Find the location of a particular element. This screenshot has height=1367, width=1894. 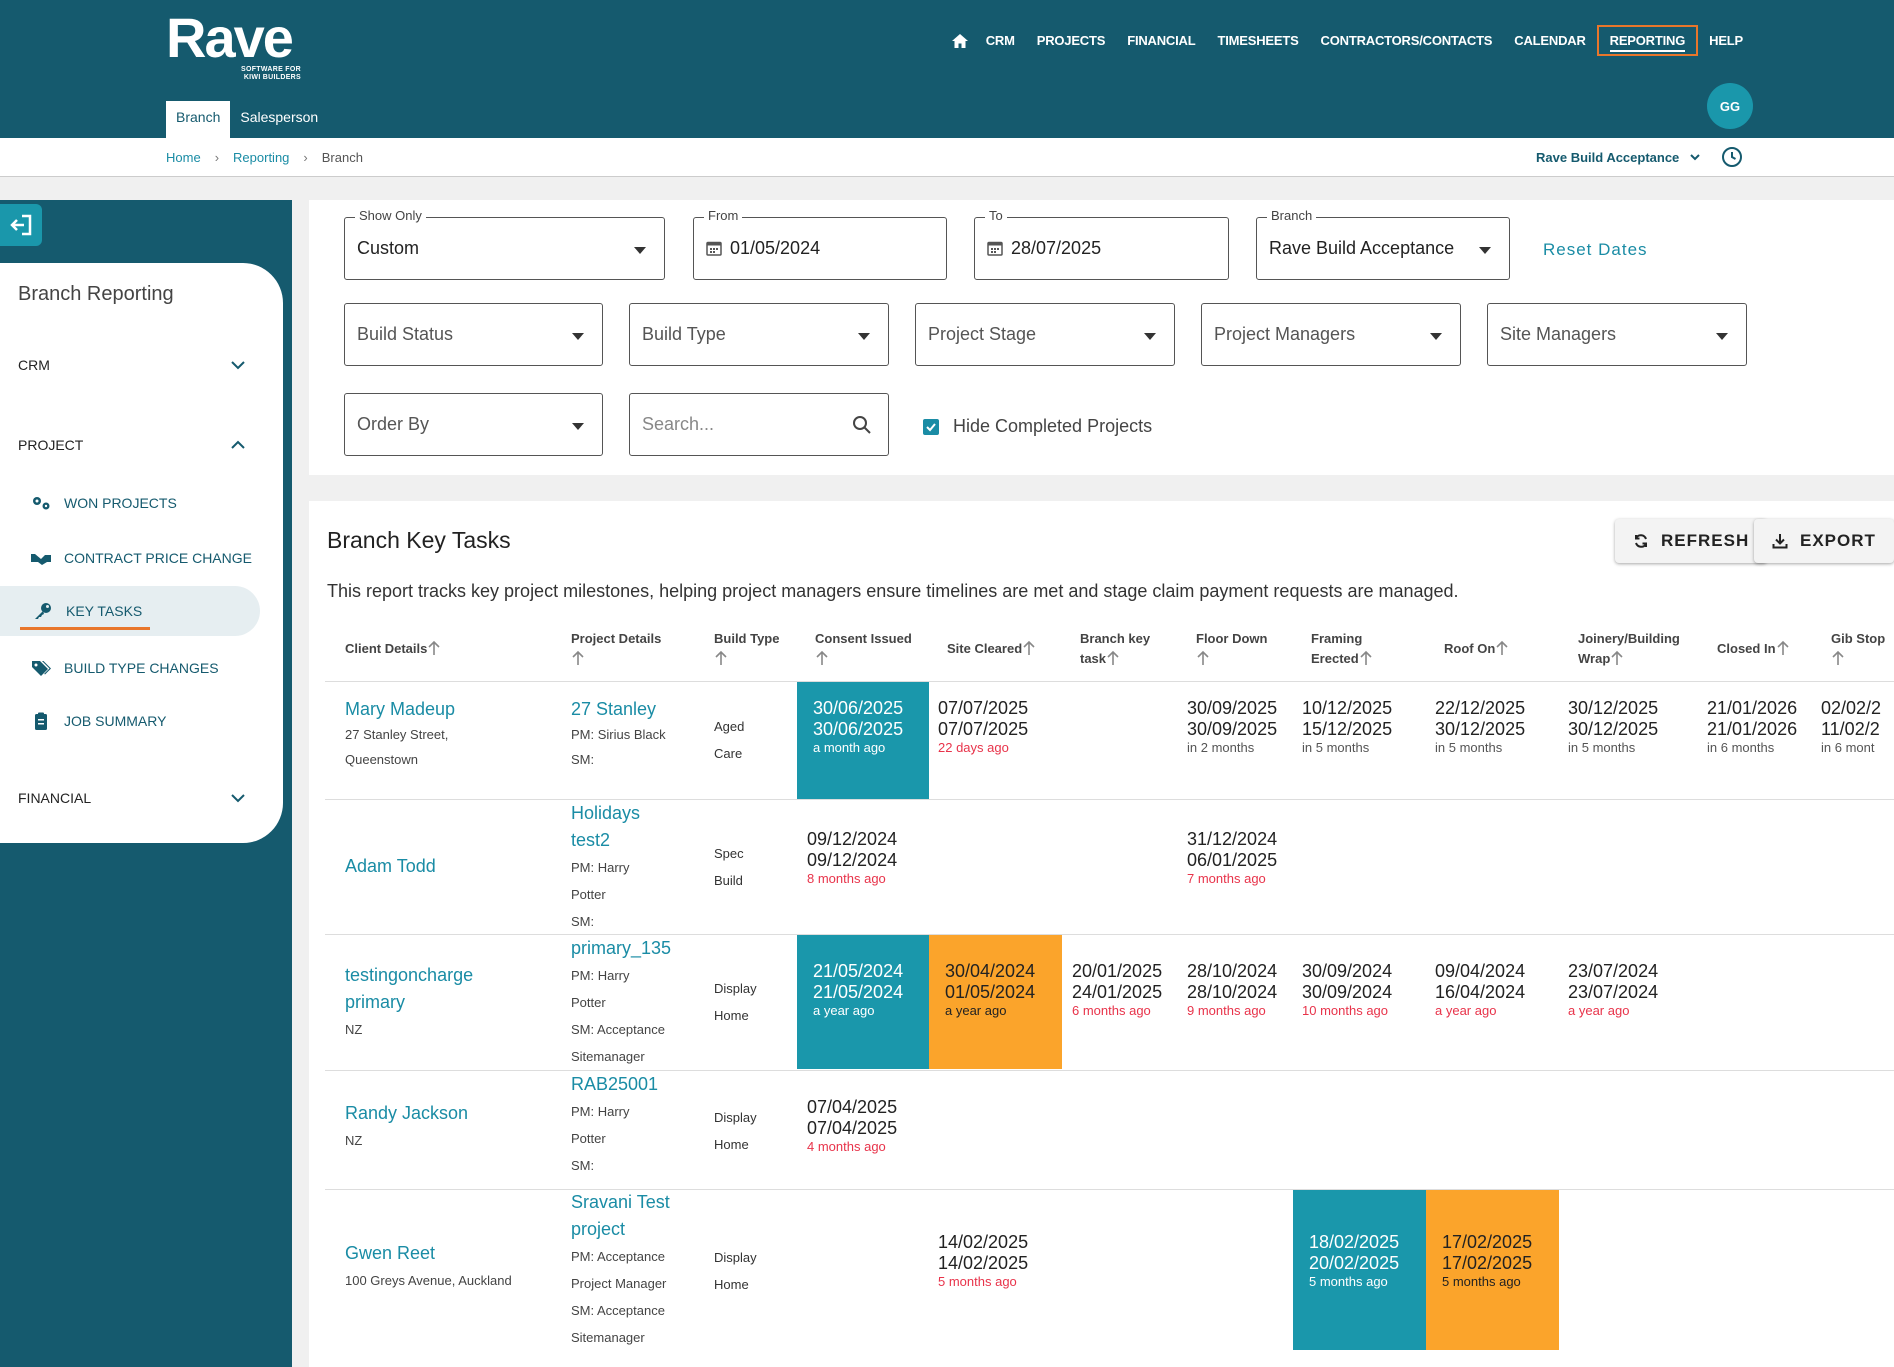

nav-crm: CRM is located at coordinates (1000, 40).